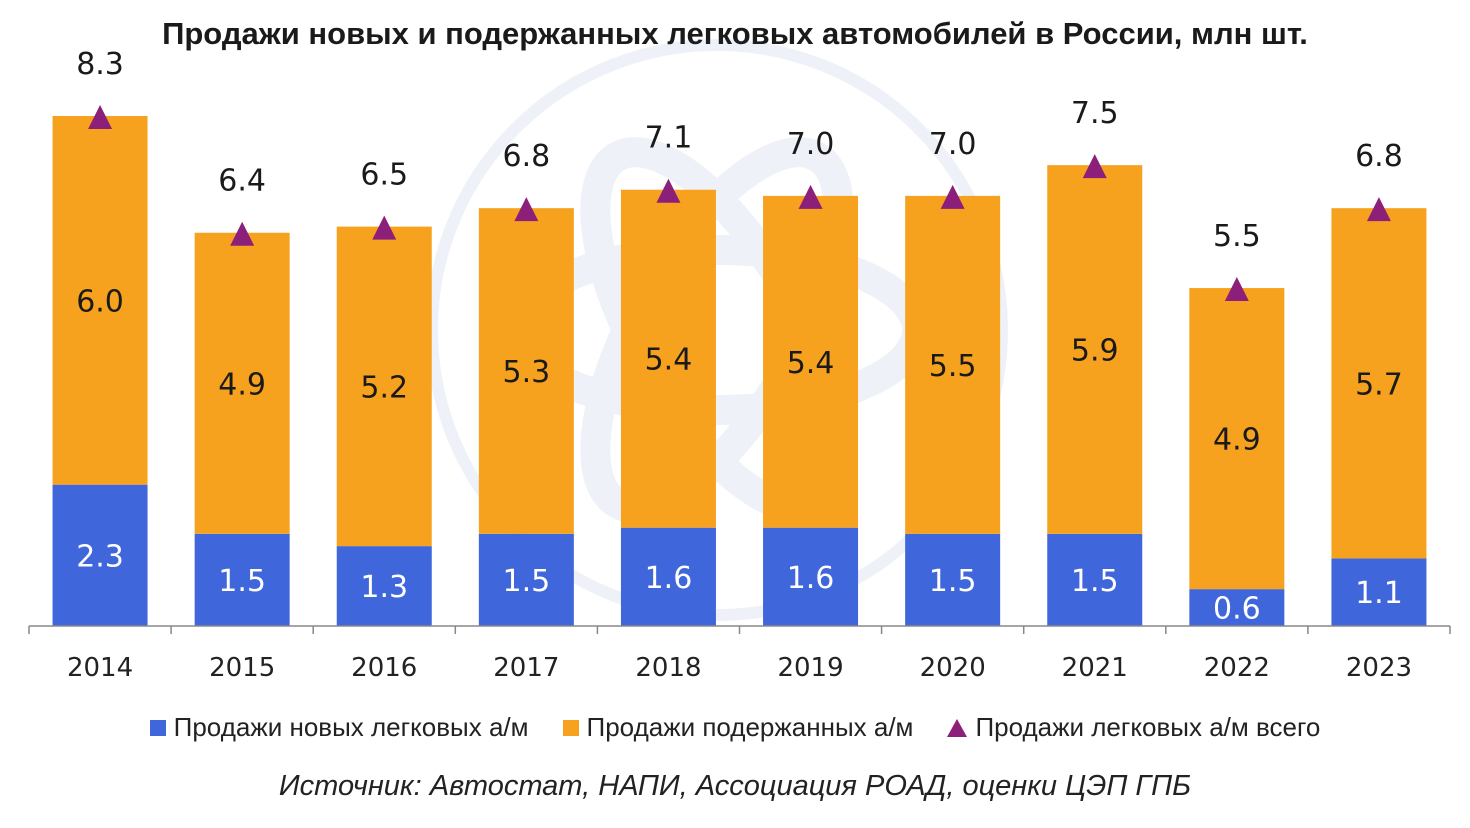 Image resolution: width=1470 pixels, height=828 pixels. Describe the element at coordinates (669, 138) in the screenshot. I see `label-total-2018: 7.1` at that location.